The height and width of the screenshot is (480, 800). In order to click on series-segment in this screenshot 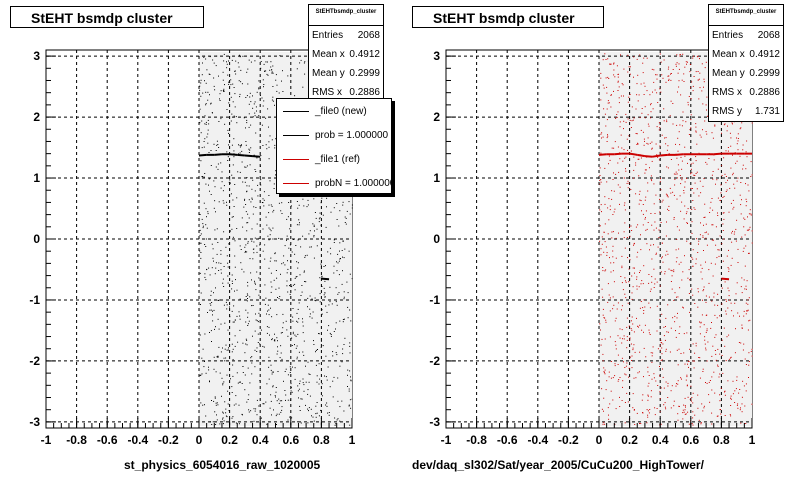, I will do `click(633, 154)`.